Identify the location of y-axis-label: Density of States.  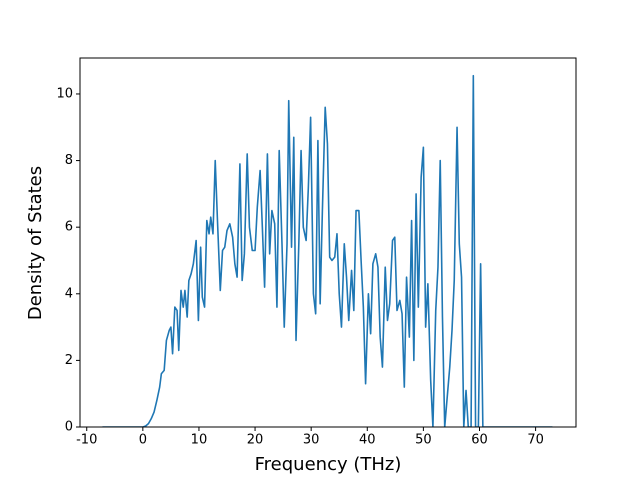
(35, 243).